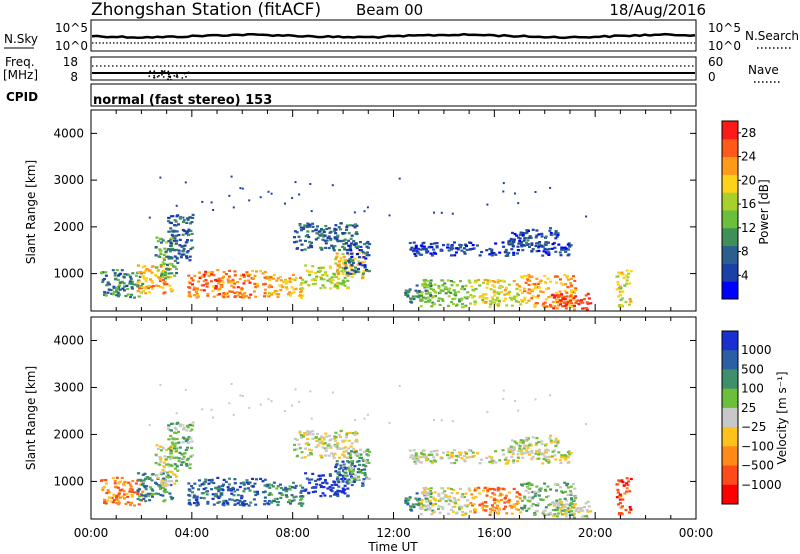  What do you see at coordinates (68, 227) in the screenshot?
I see `y-tick-label: 2000` at bounding box center [68, 227].